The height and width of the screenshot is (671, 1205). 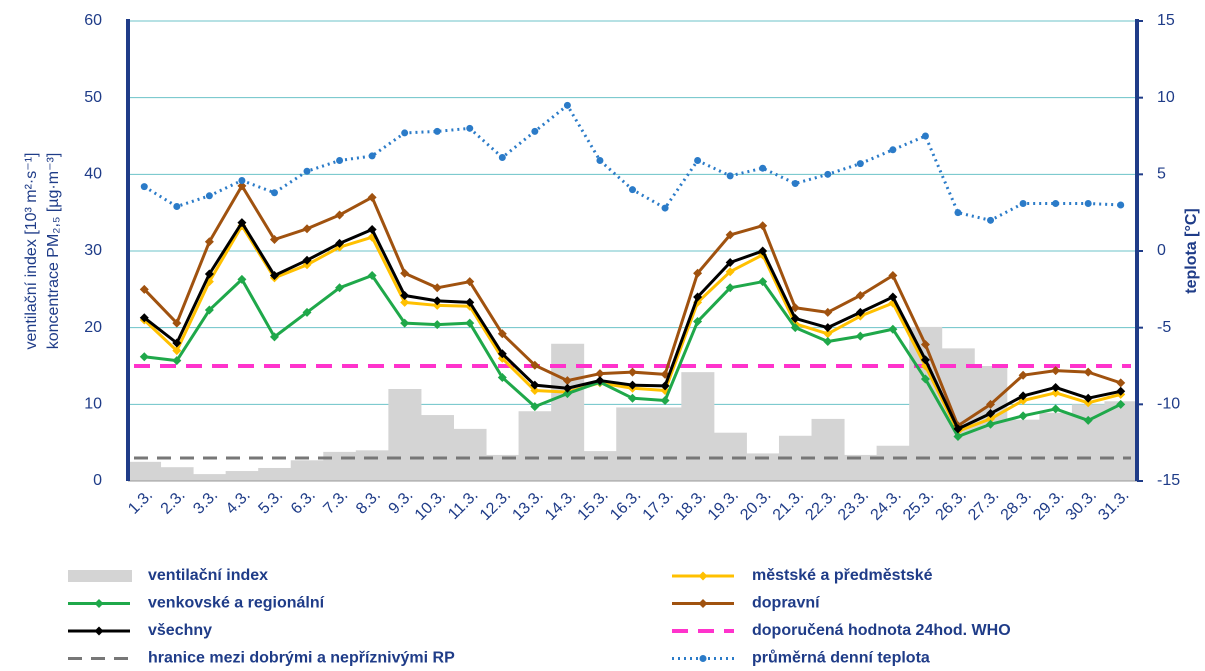 What do you see at coordinates (1168, 404) in the screenshot?
I see `y2-tick-label: -10` at bounding box center [1168, 404].